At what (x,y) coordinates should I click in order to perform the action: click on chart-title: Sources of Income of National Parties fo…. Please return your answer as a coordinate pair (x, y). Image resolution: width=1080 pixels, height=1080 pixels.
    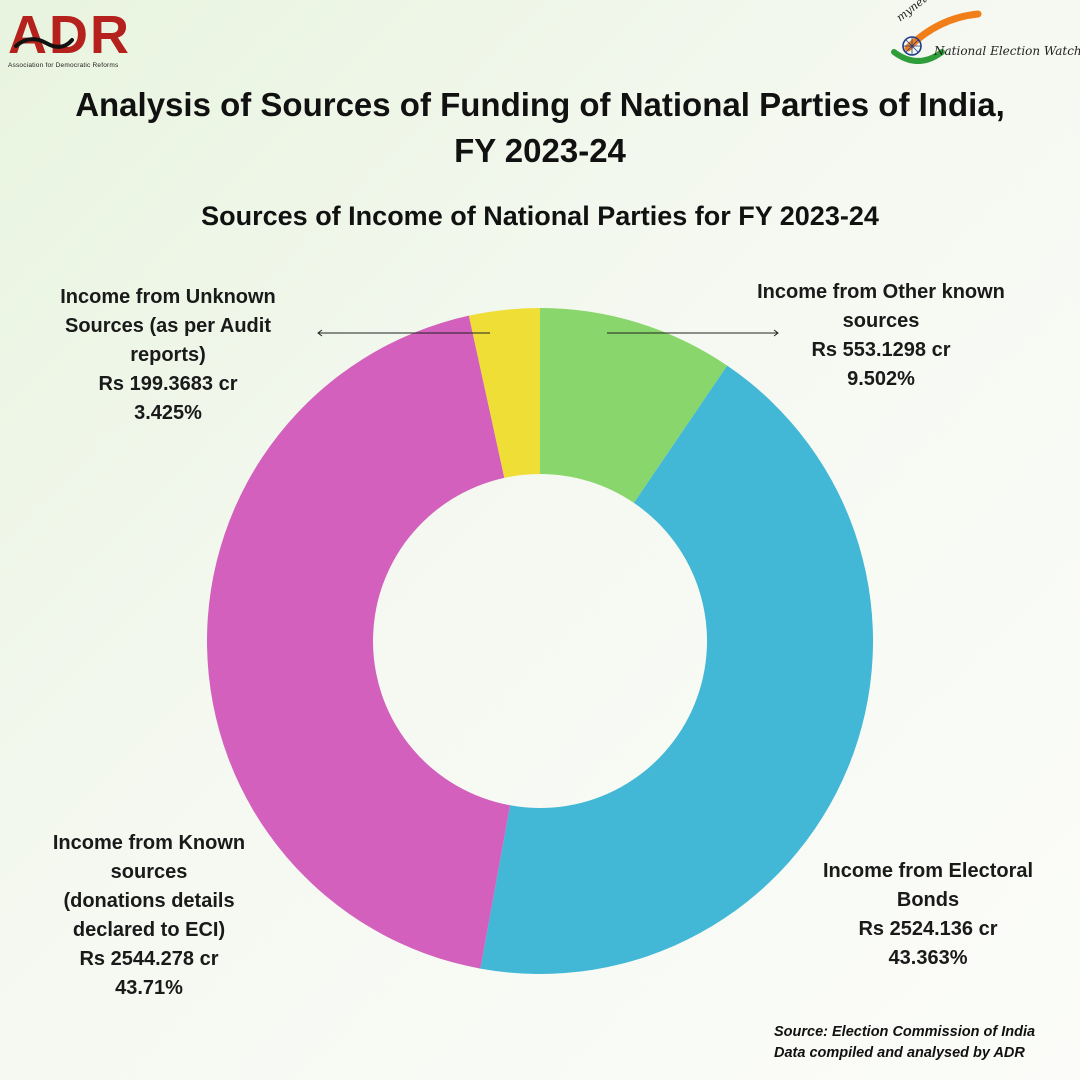
    Looking at the image, I should click on (540, 216).